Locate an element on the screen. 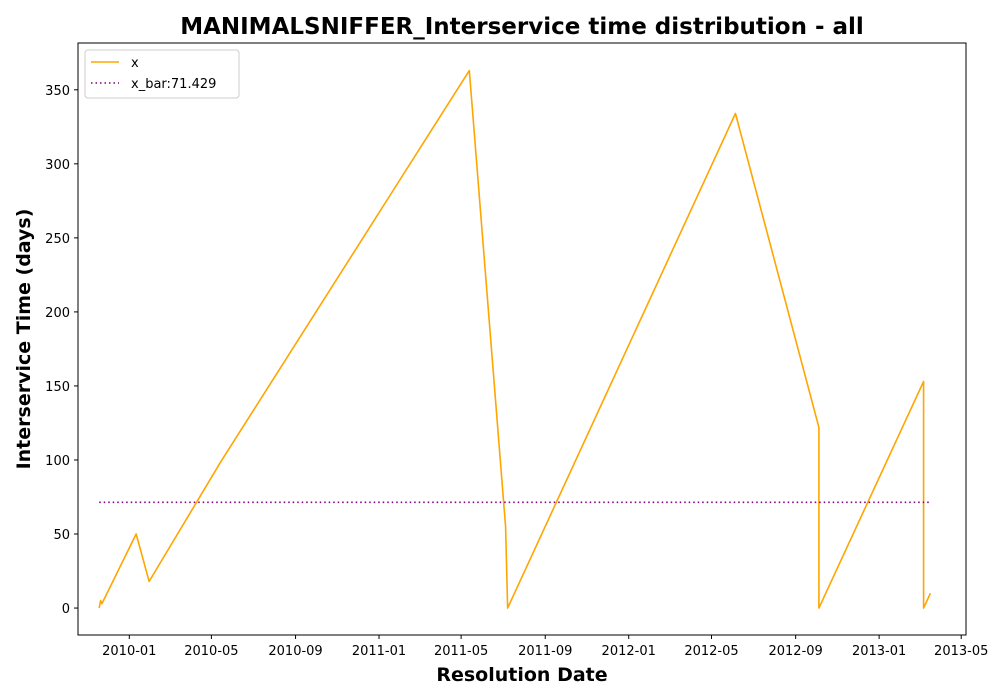  x-tick-label: 2012-01 is located at coordinates (629, 651).